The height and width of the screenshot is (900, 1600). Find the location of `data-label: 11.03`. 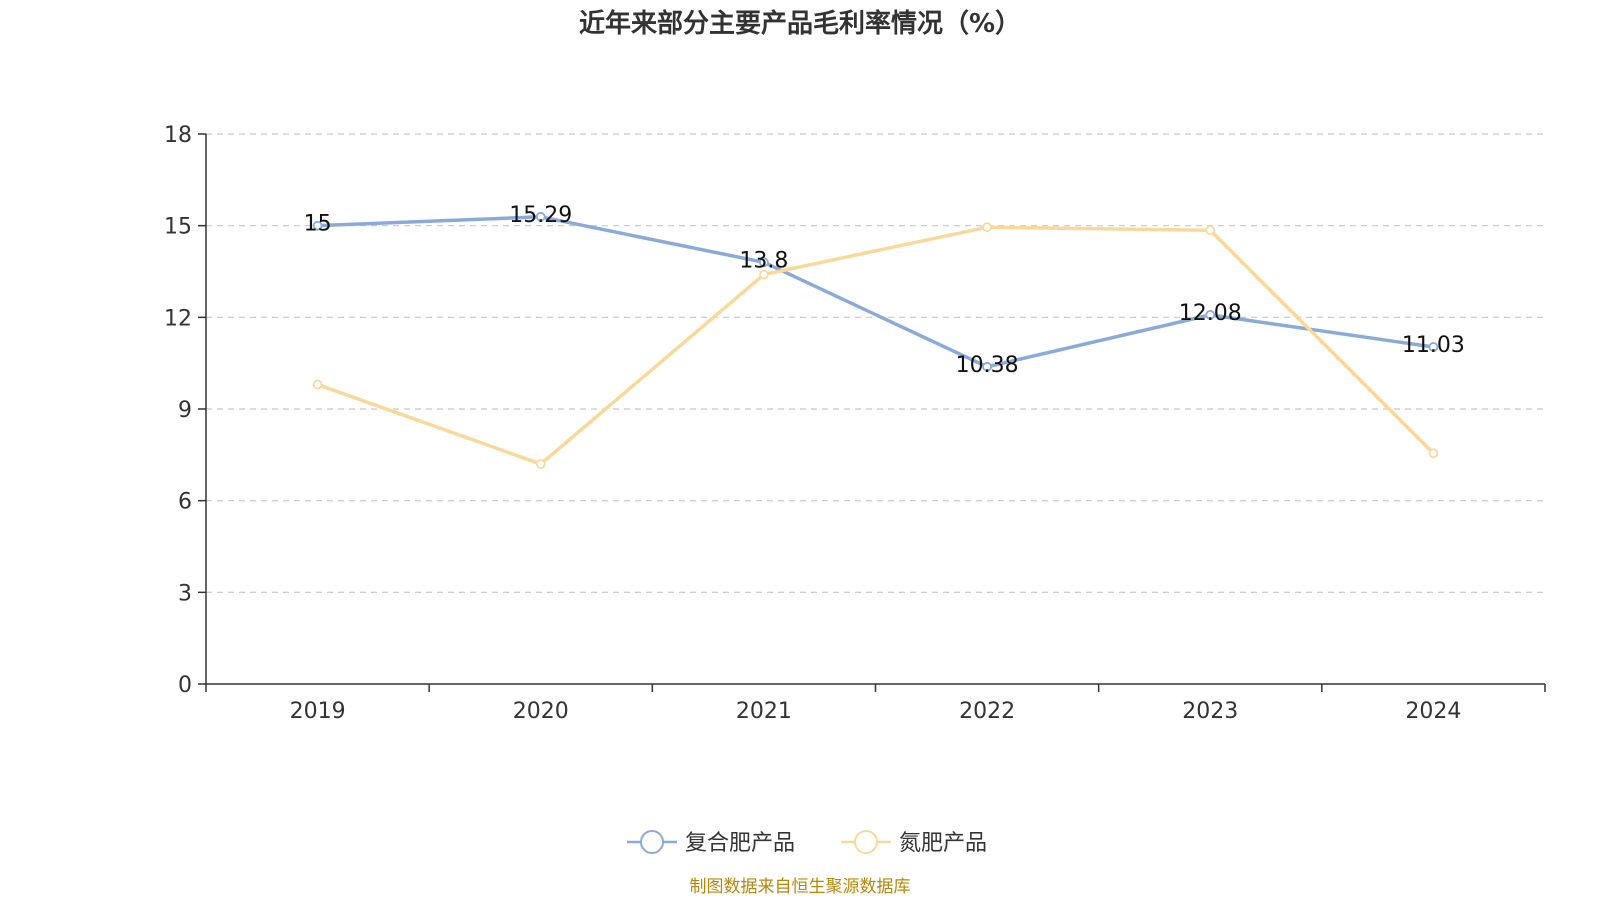

data-label: 11.03 is located at coordinates (1433, 345).